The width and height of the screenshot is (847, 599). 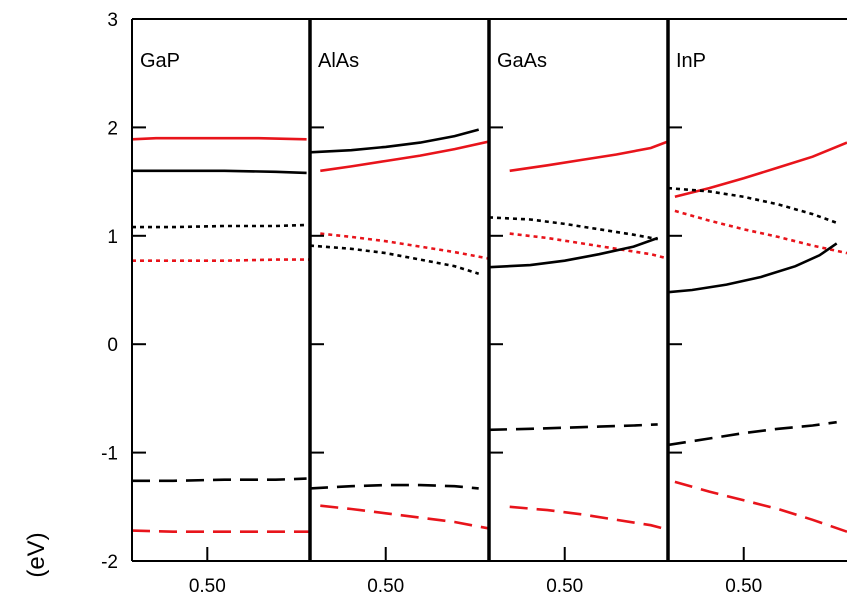 I want to click on y-tick-label: 1, so click(x=112, y=237).